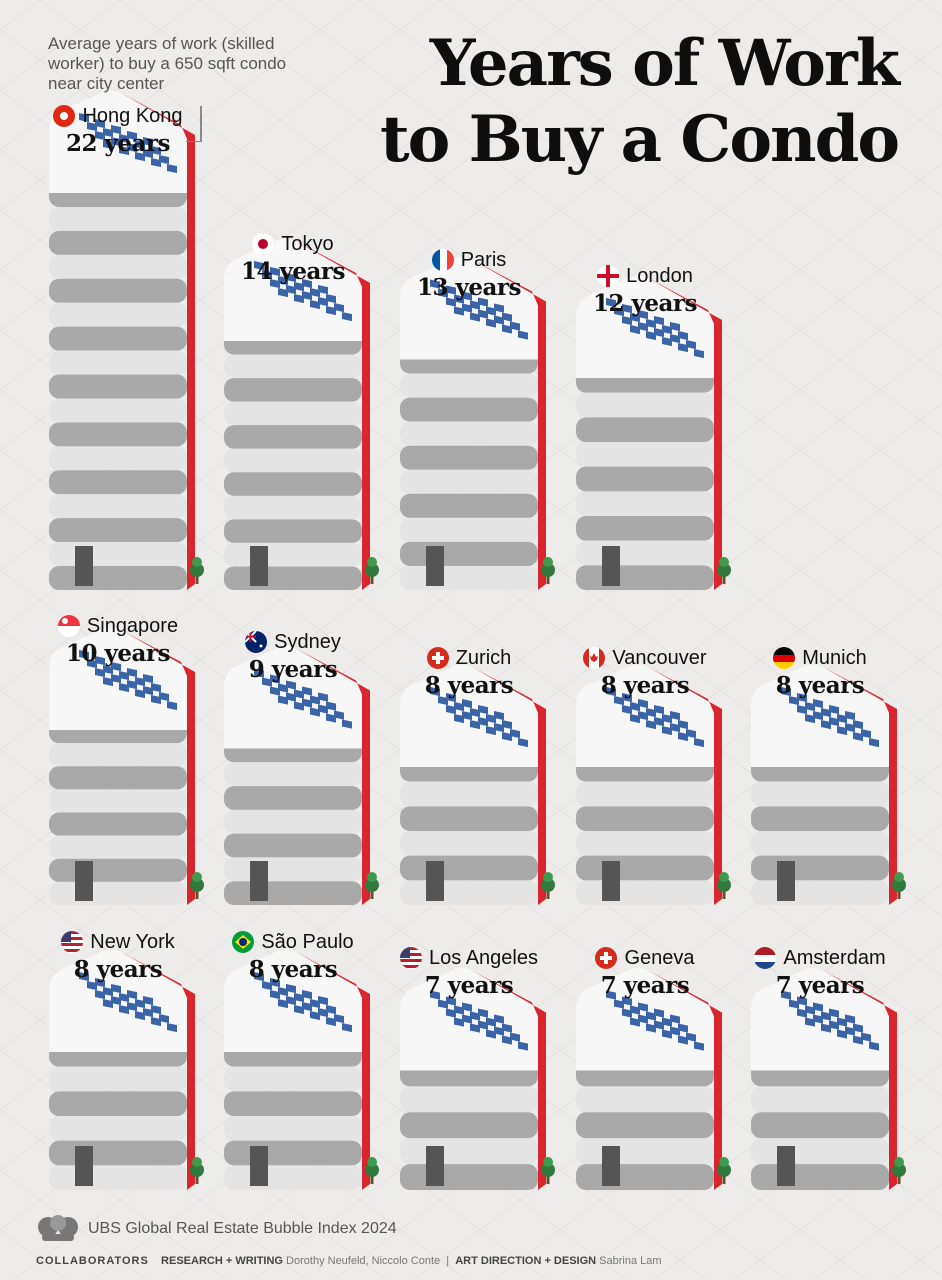  I want to click on city-label: London 12 years, so click(645, 291).